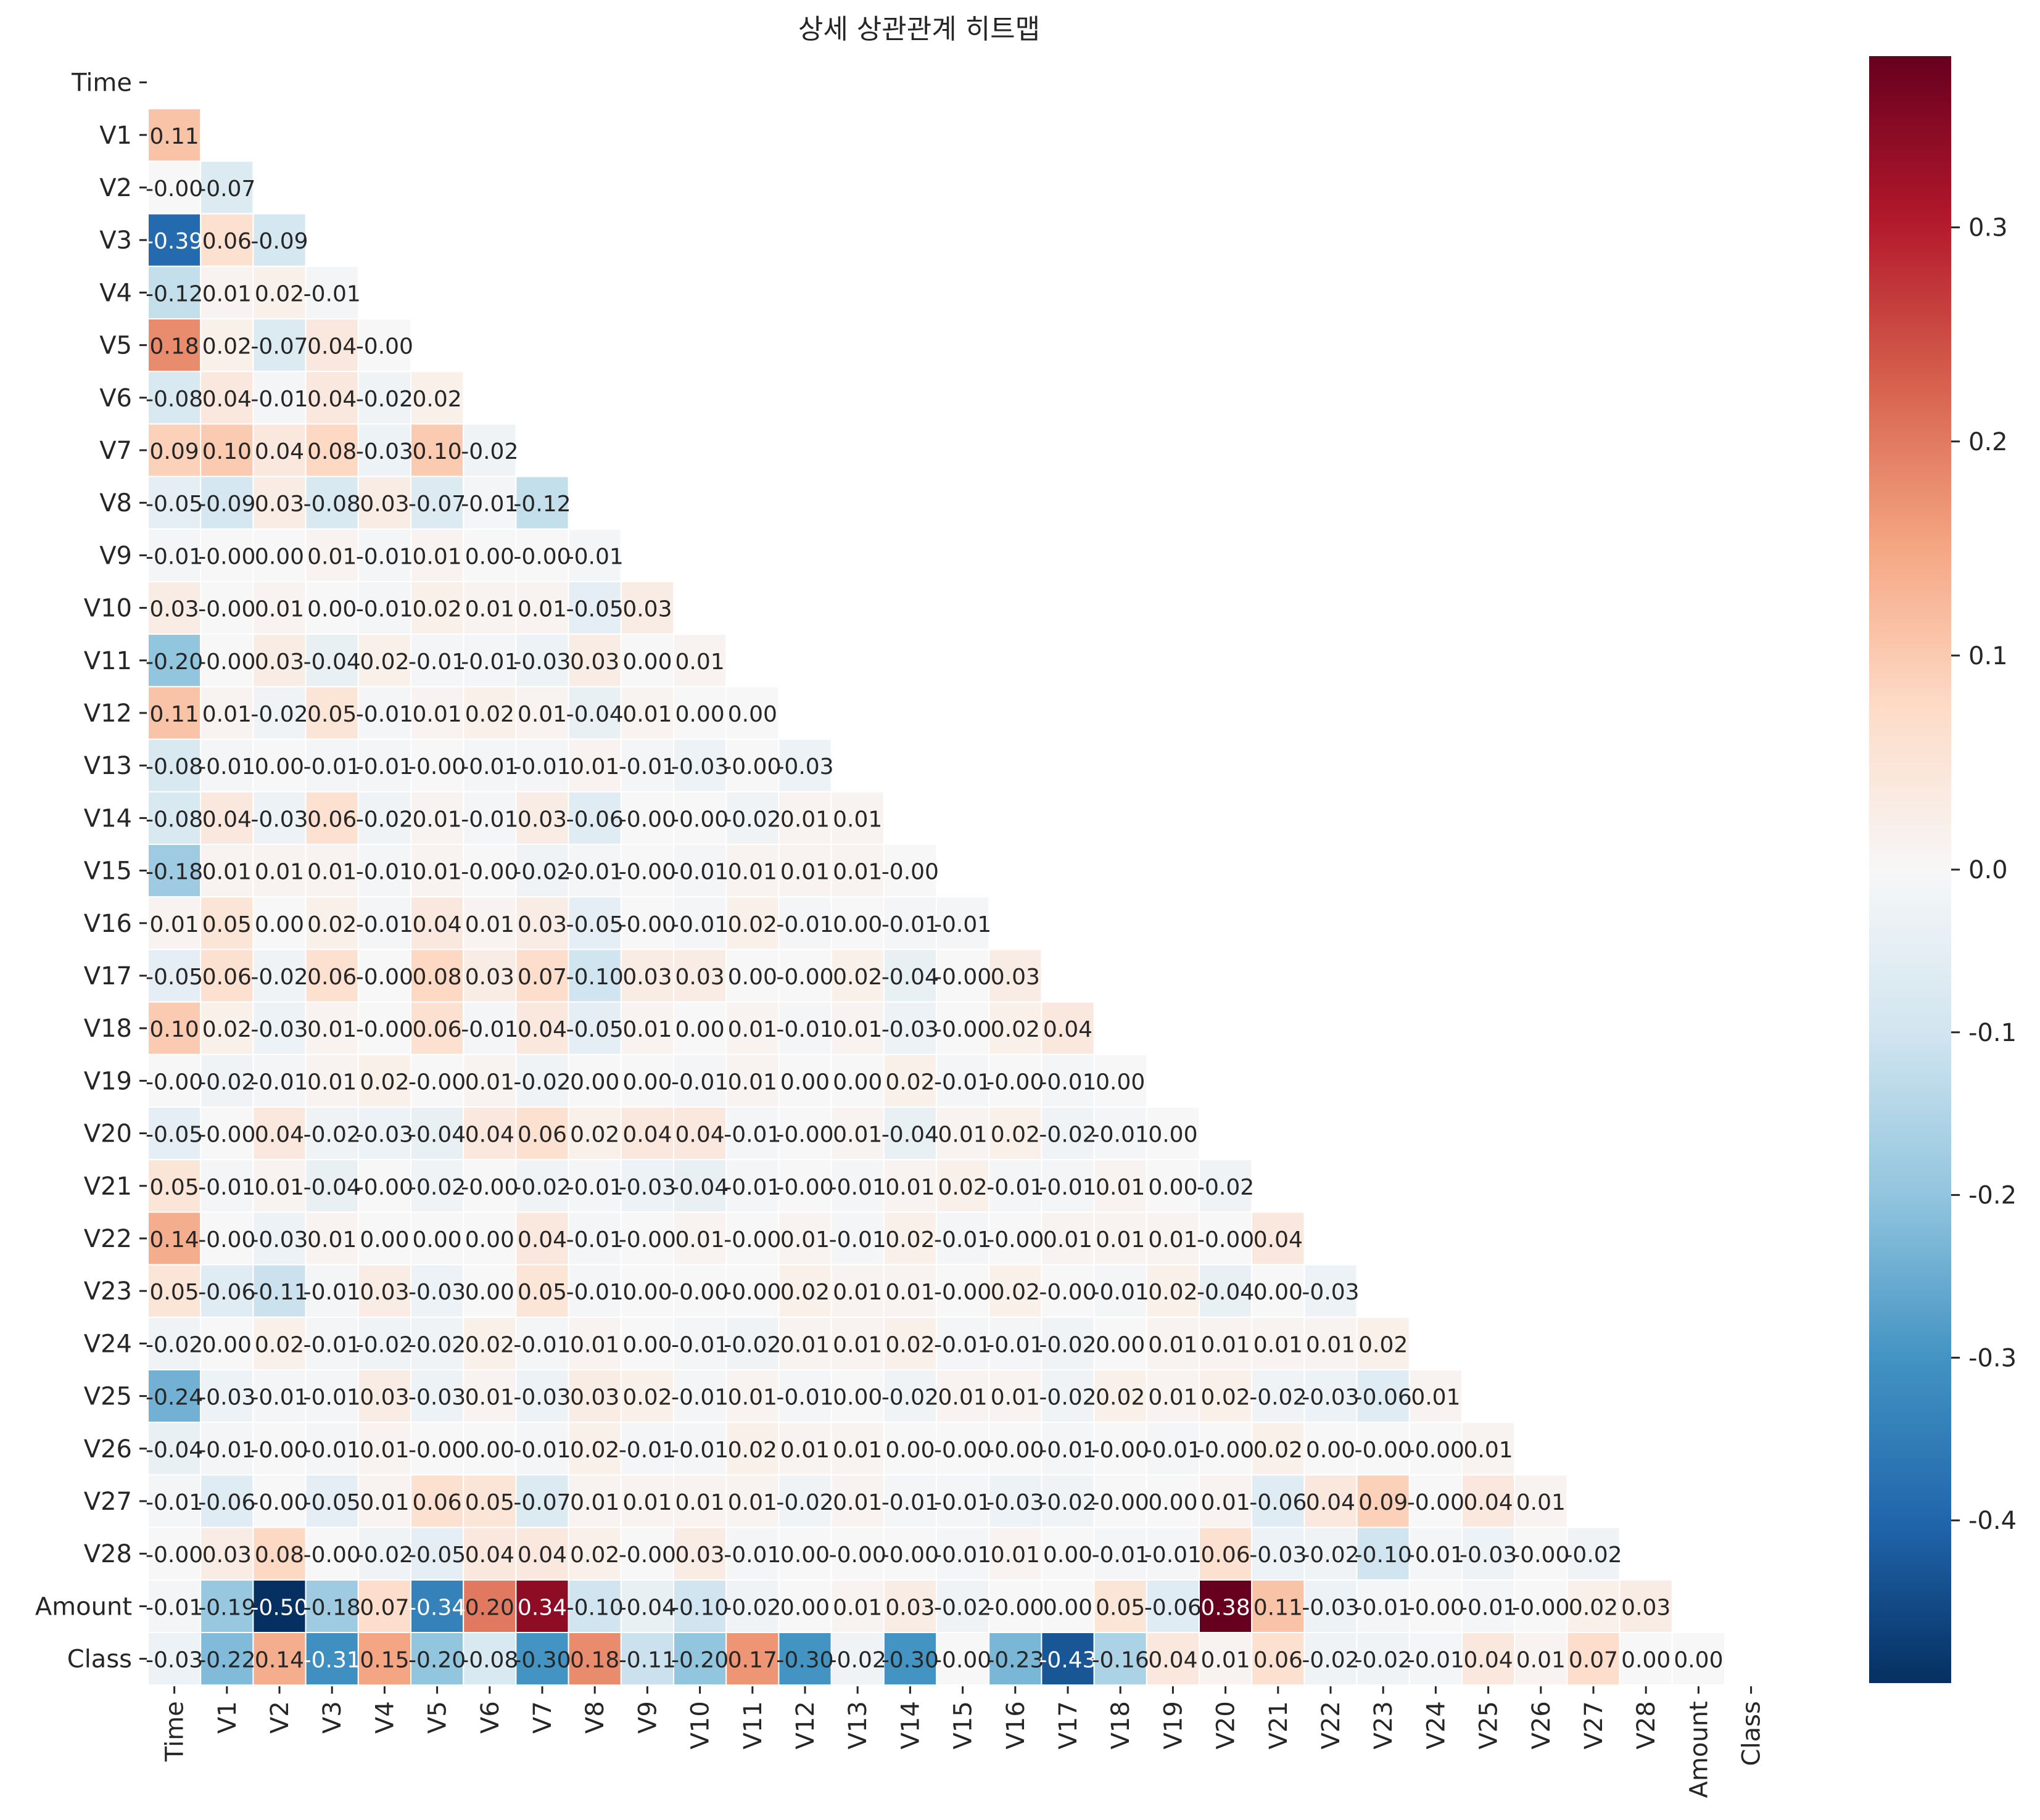 This screenshot has height=1820, width=2040. What do you see at coordinates (1988, 228) in the screenshot?
I see `colorbar-tick-label: 0.3` at bounding box center [1988, 228].